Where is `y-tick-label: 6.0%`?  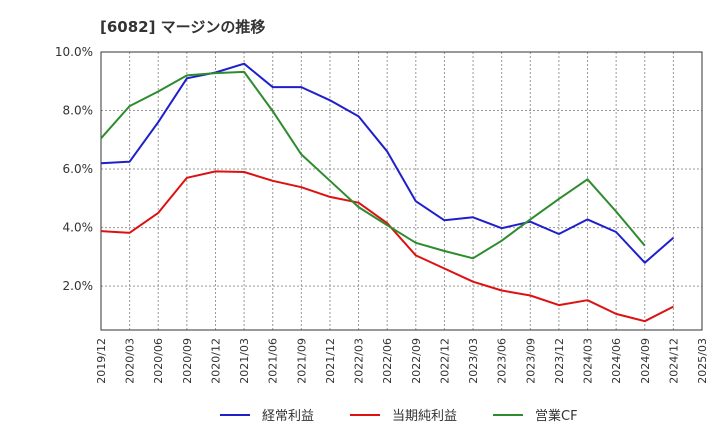
y-tick-label: 6.0% is located at coordinates (78, 169).